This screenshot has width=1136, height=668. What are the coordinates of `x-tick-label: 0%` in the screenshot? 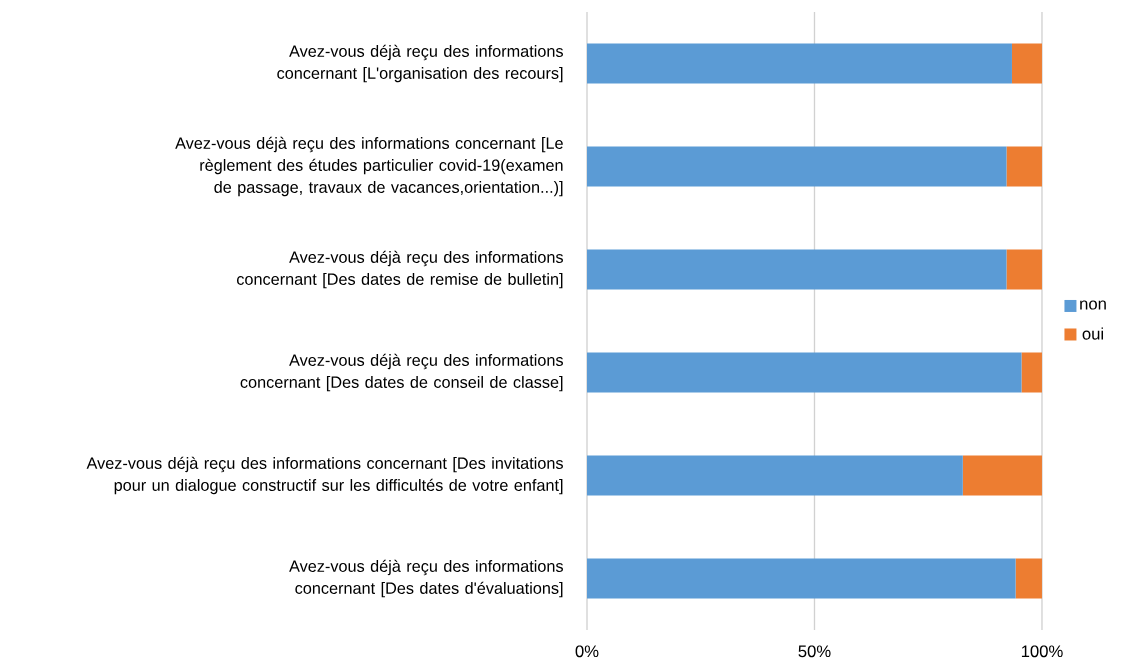 It's located at (587, 651).